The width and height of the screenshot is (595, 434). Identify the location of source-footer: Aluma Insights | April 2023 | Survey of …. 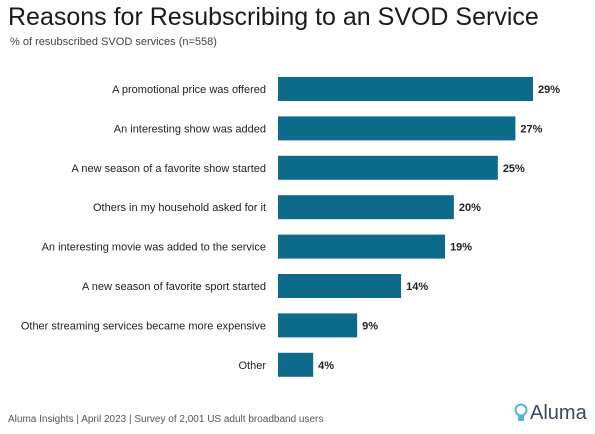
(166, 419).